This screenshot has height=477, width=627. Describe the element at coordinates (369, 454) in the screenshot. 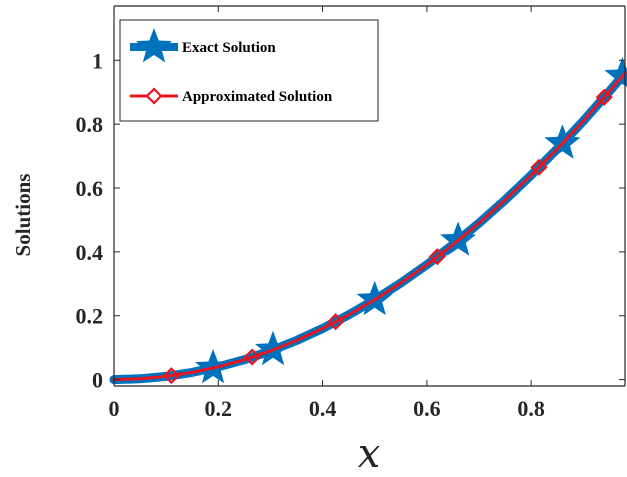

I see `x-axis-label: x` at that location.